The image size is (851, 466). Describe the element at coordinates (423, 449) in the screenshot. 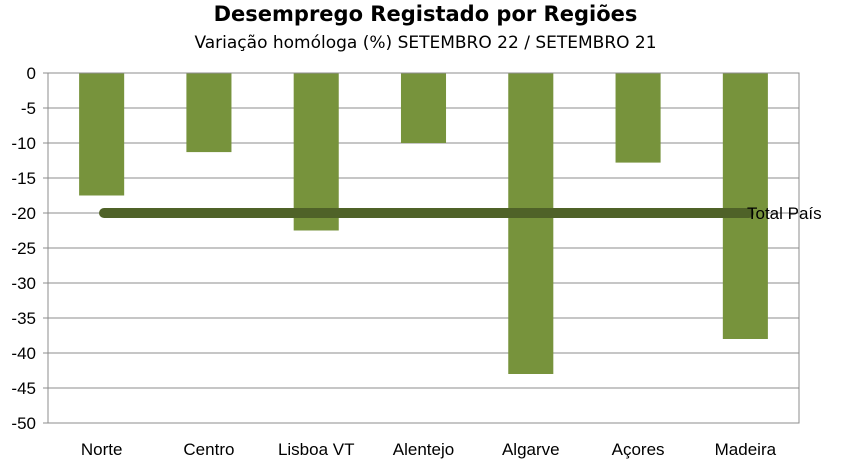

I see `x-category-label: Alentejo` at that location.